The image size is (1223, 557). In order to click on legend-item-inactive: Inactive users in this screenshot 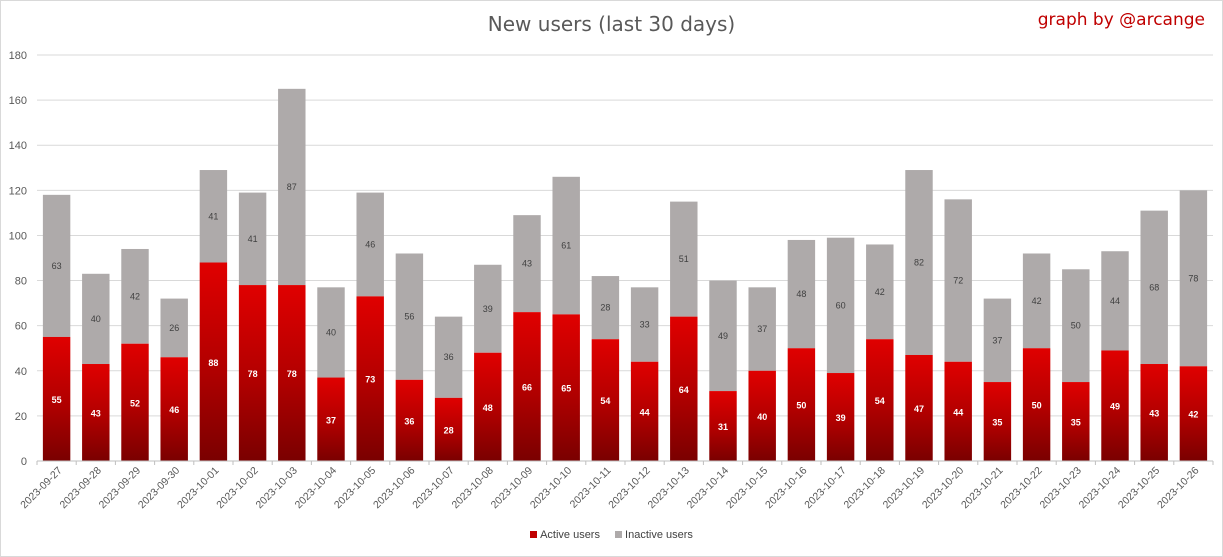, I will do `click(654, 535)`.